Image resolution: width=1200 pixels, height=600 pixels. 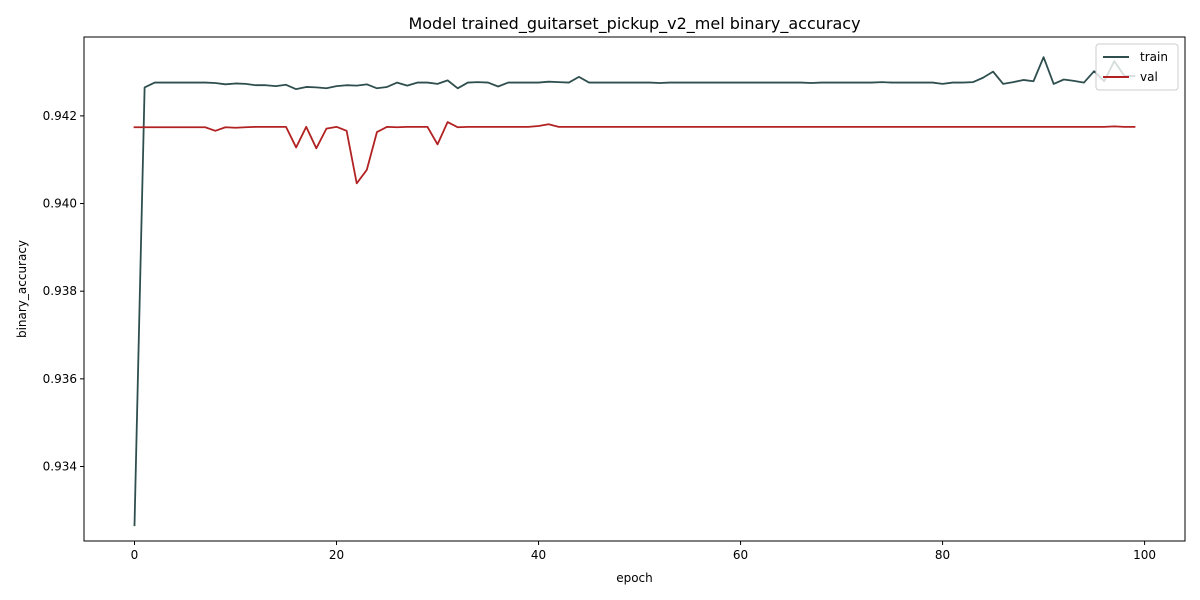 What do you see at coordinates (1149, 77) in the screenshot?
I see `legend-label-val: val` at bounding box center [1149, 77].